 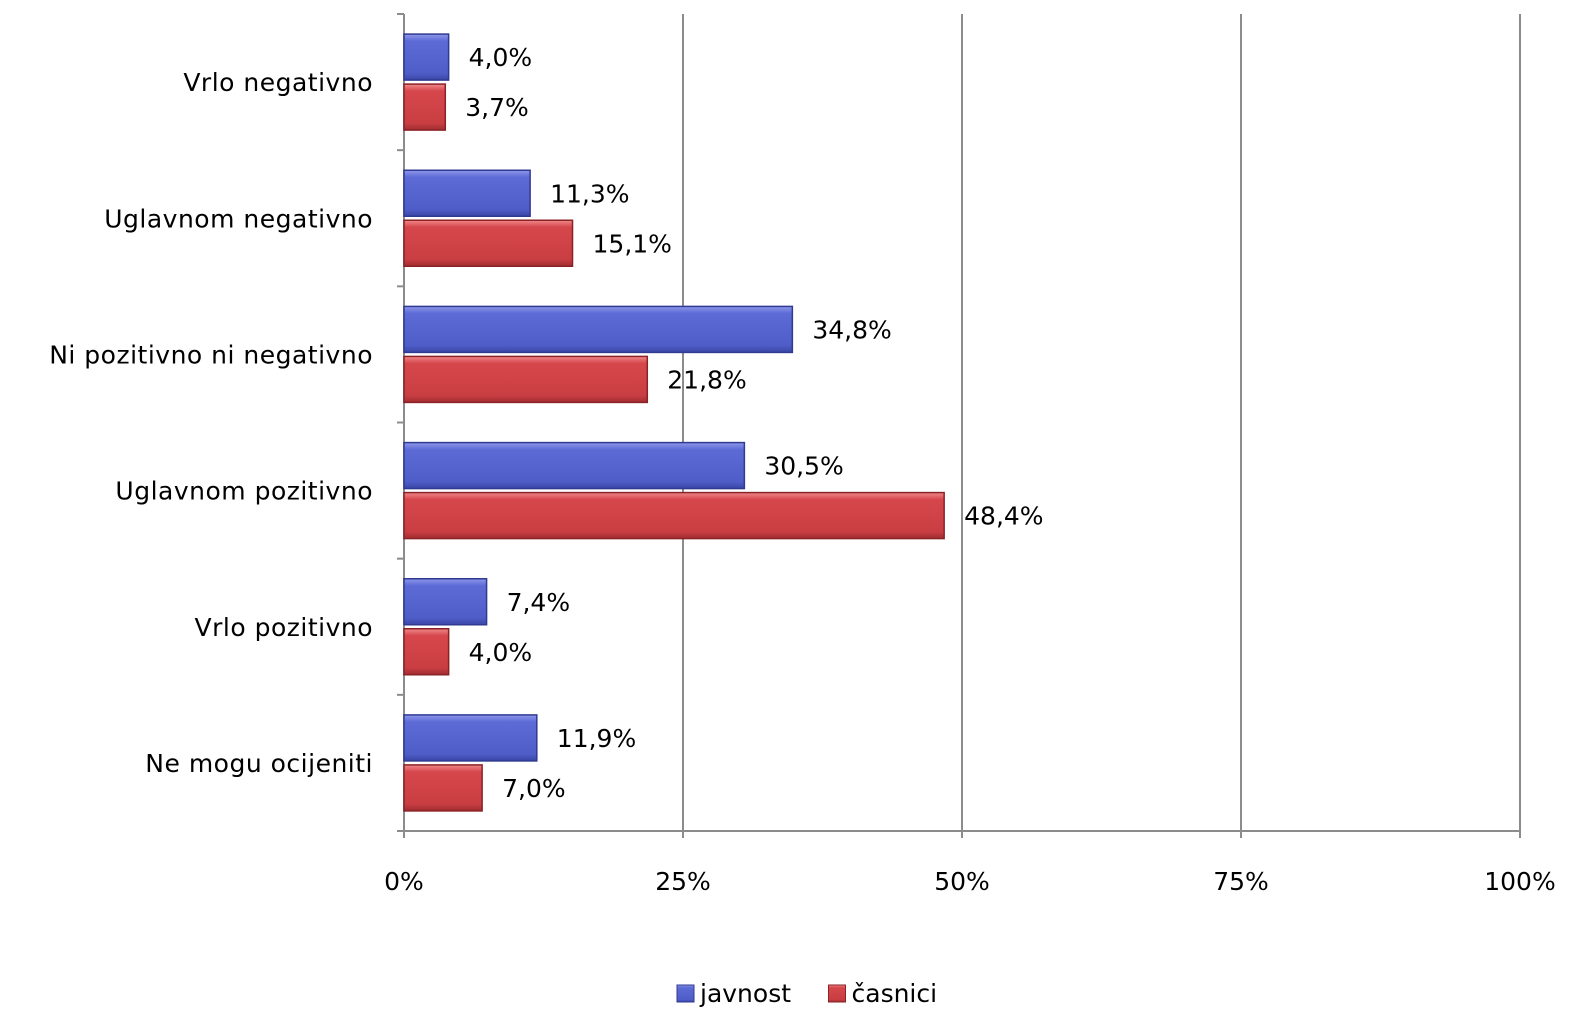 What do you see at coordinates (837, 993) in the screenshot?
I see `legend-swatch-casnici` at bounding box center [837, 993].